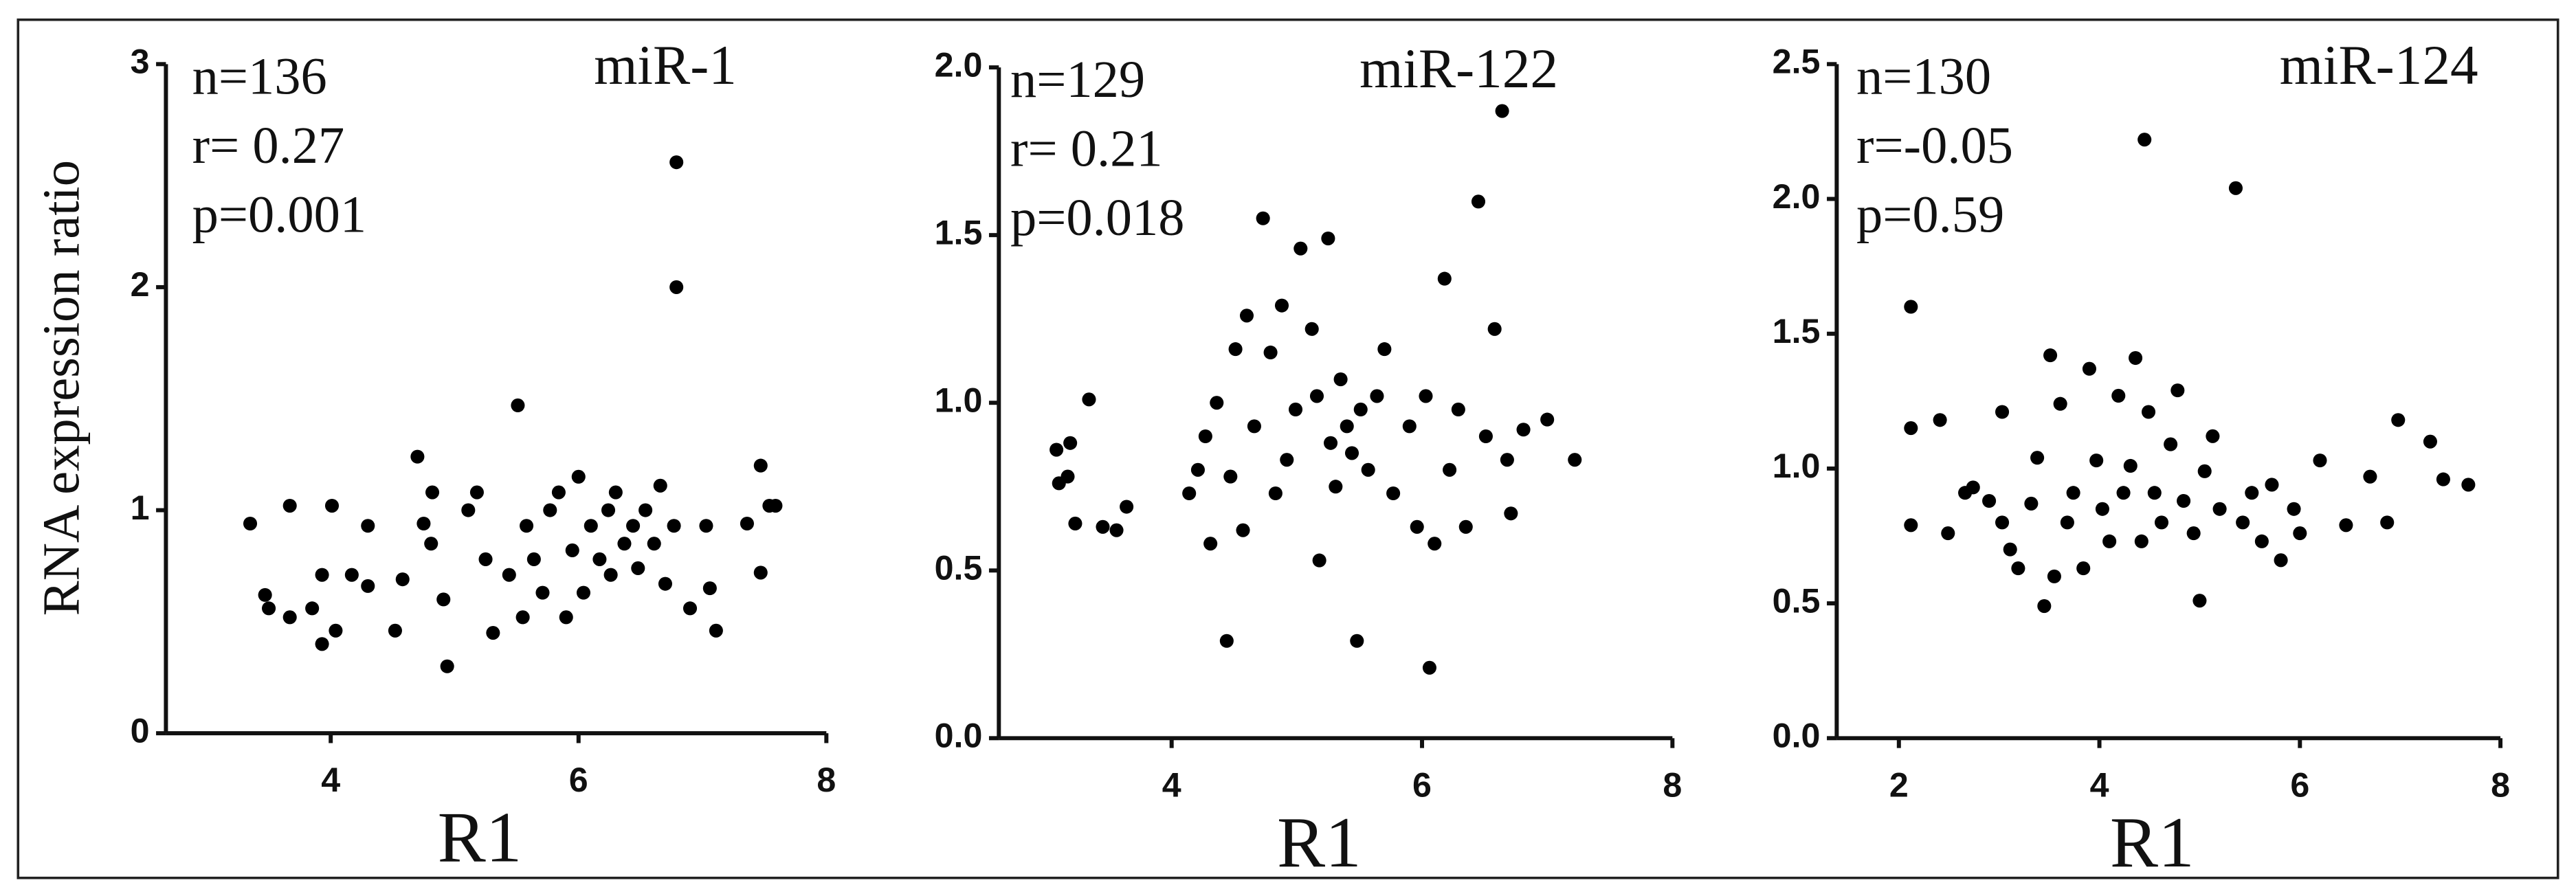 The height and width of the screenshot is (896, 2576). I want to click on annotation: n=129, so click(1077, 79).